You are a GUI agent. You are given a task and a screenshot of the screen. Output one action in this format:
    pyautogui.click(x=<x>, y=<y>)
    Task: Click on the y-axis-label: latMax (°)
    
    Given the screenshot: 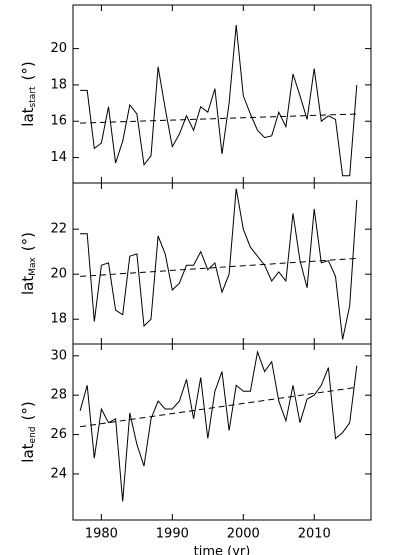 What is the action you would take?
    pyautogui.click(x=28, y=263)
    